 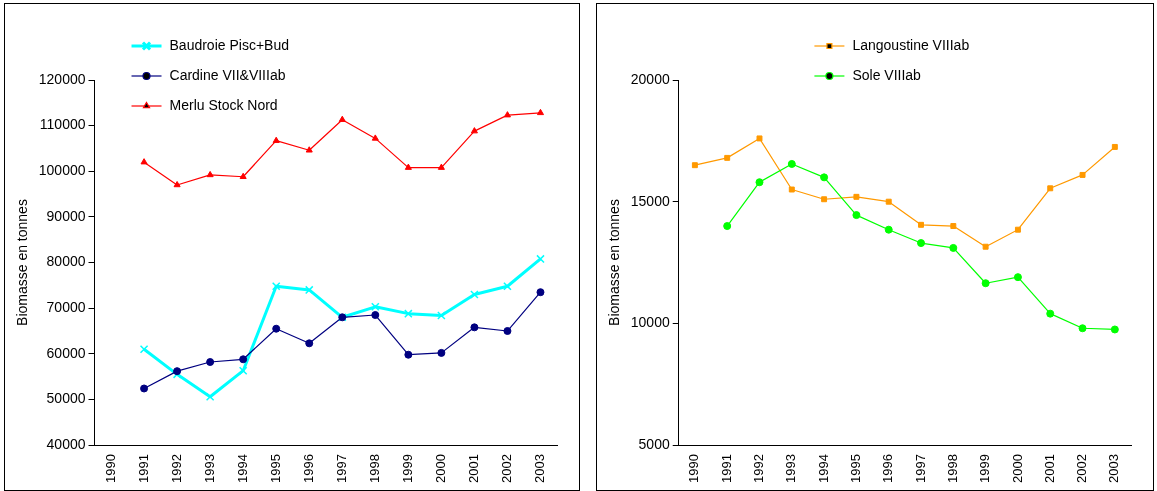 I want to click on legend-label: Cardine VII&VIIIab, so click(x=227, y=74).